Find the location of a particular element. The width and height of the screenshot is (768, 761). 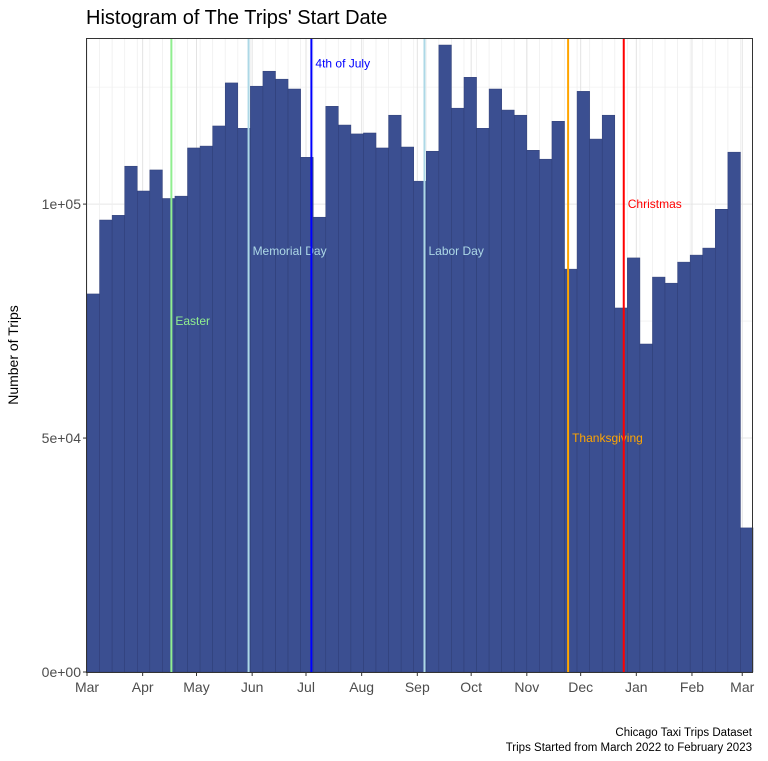

x-tick-label: Aug is located at coordinates (361, 687).